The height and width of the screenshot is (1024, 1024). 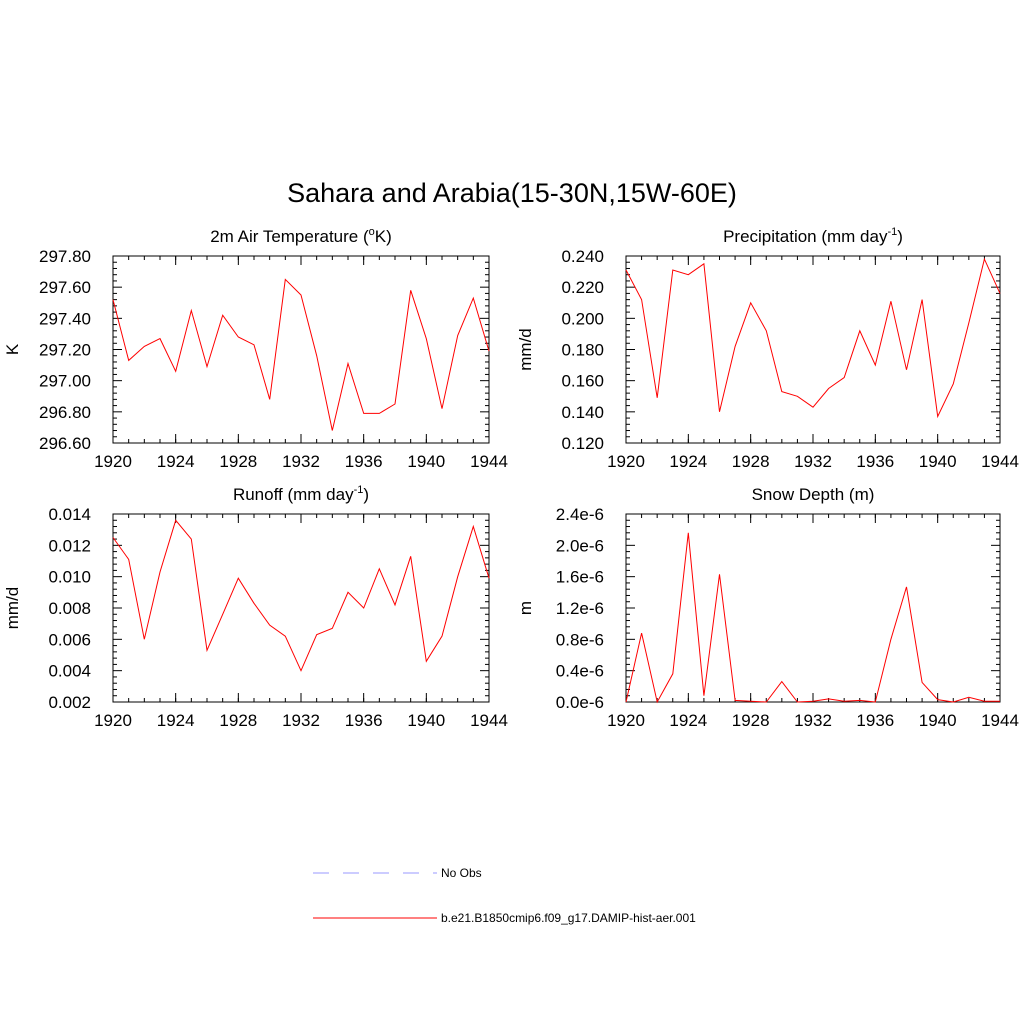 What do you see at coordinates (69, 608) in the screenshot?
I see `y-tick-label: 0.008` at bounding box center [69, 608].